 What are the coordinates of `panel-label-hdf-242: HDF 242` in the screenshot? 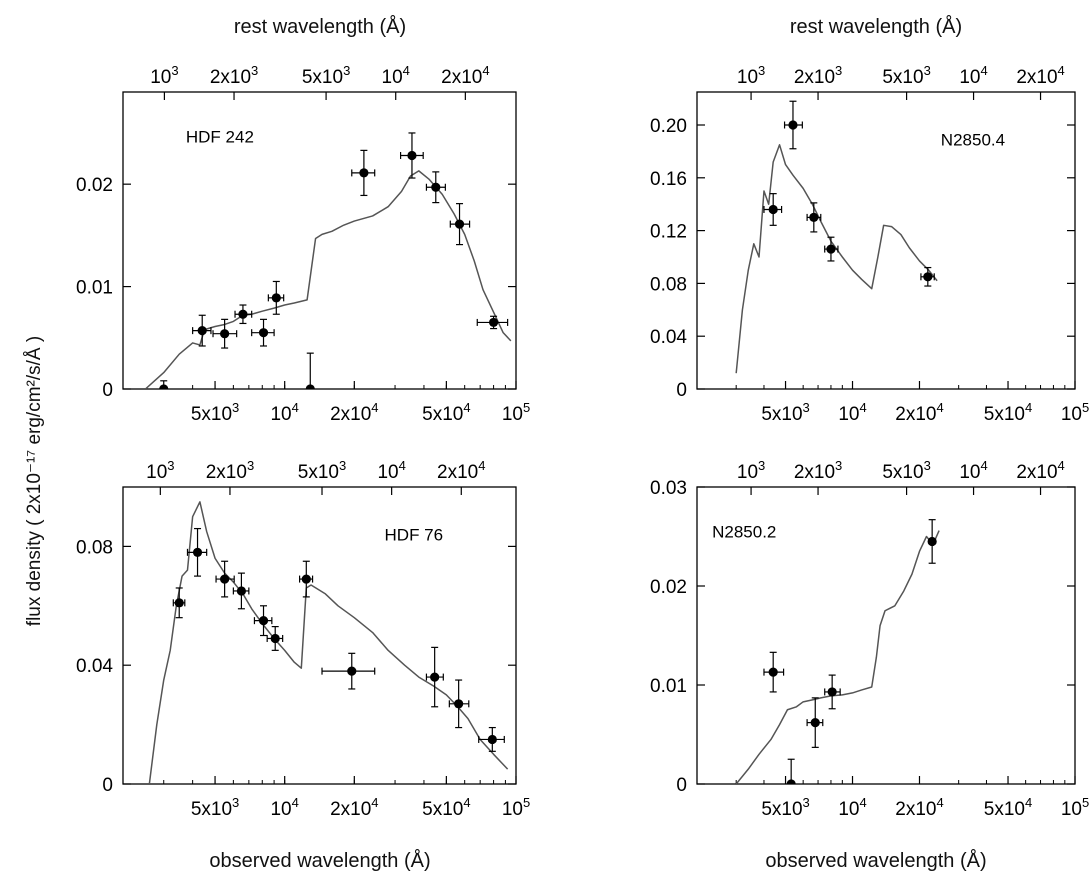 It's located at (220, 136).